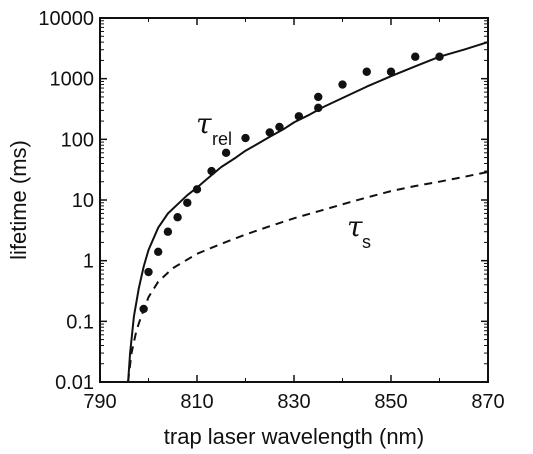 The image size is (533, 454). Describe the element at coordinates (66, 19) in the screenshot. I see `y-tick-label: 10000` at that location.